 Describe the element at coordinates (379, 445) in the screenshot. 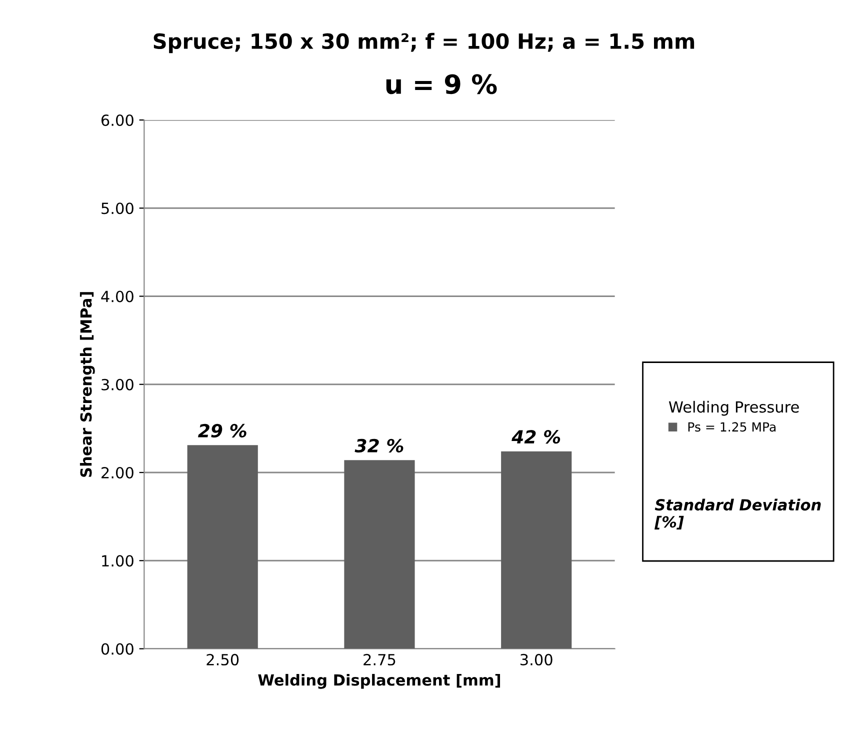

I see `annotation: 32 %` at that location.